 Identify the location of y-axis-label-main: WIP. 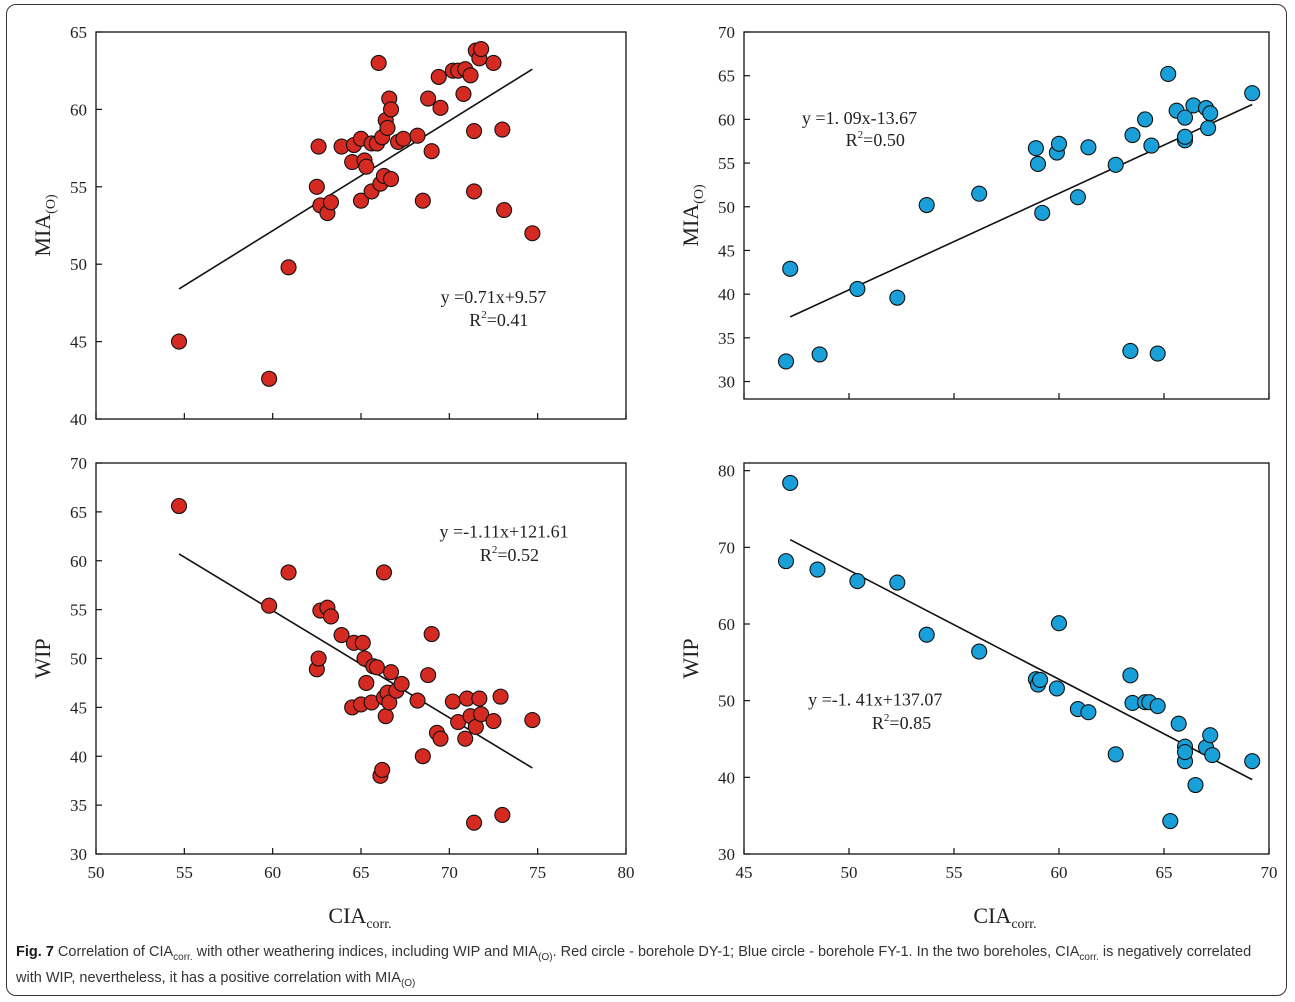
(690, 658).